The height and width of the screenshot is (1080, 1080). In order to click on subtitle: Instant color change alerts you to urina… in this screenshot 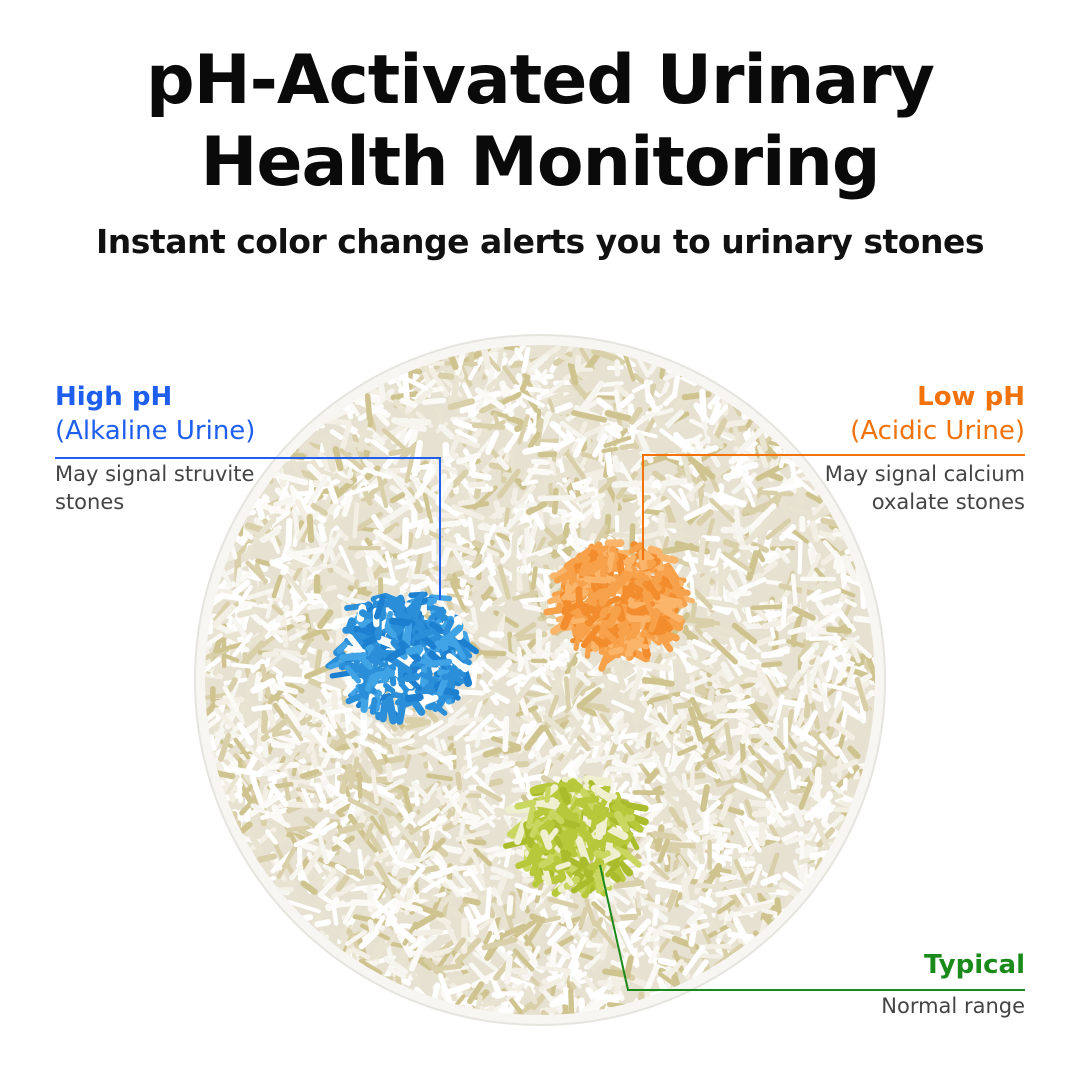, I will do `click(540, 241)`.